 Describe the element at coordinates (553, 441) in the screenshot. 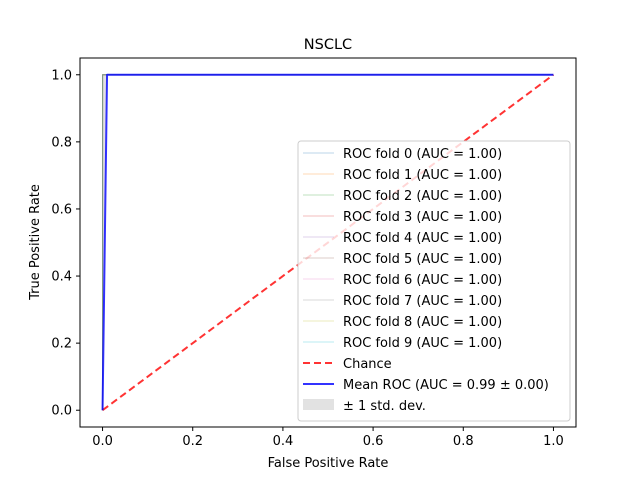

I see `x-tick-label: 1.0` at that location.